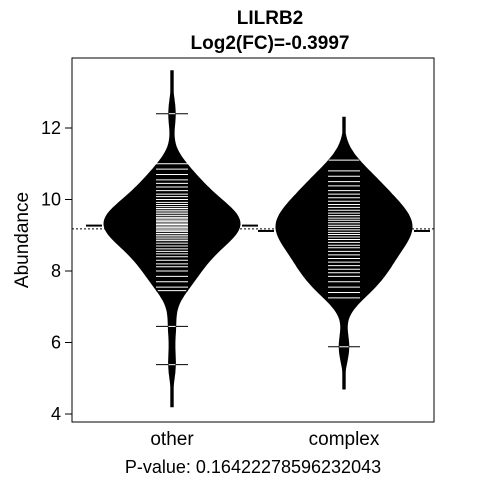  Describe the element at coordinates (270, 18) in the screenshot. I see `chart-title: LILRB2` at that location.